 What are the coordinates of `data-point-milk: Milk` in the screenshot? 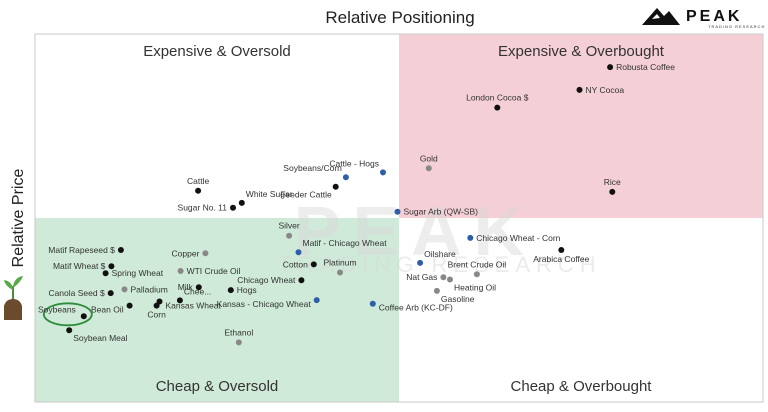 It's located at (190, 287).